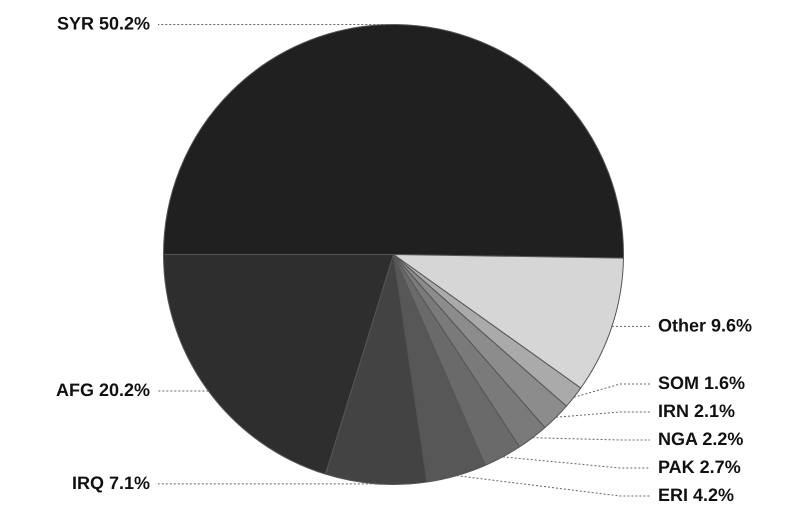 Image resolution: width=786 pixels, height=518 pixels. I want to click on slice-label: IRN 2.1%, so click(697, 410).